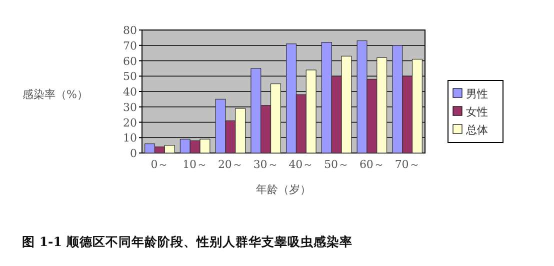 This screenshot has height=266, width=554. What do you see at coordinates (371, 164) in the screenshot?
I see `x-tick-label: 60～` at bounding box center [371, 164].